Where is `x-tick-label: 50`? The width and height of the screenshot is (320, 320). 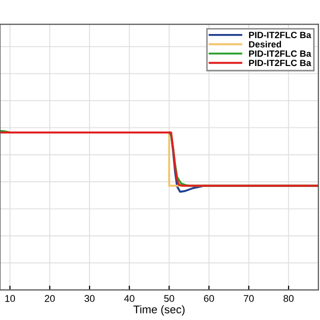
x-tick-label: 50 is located at coordinates (169, 298).